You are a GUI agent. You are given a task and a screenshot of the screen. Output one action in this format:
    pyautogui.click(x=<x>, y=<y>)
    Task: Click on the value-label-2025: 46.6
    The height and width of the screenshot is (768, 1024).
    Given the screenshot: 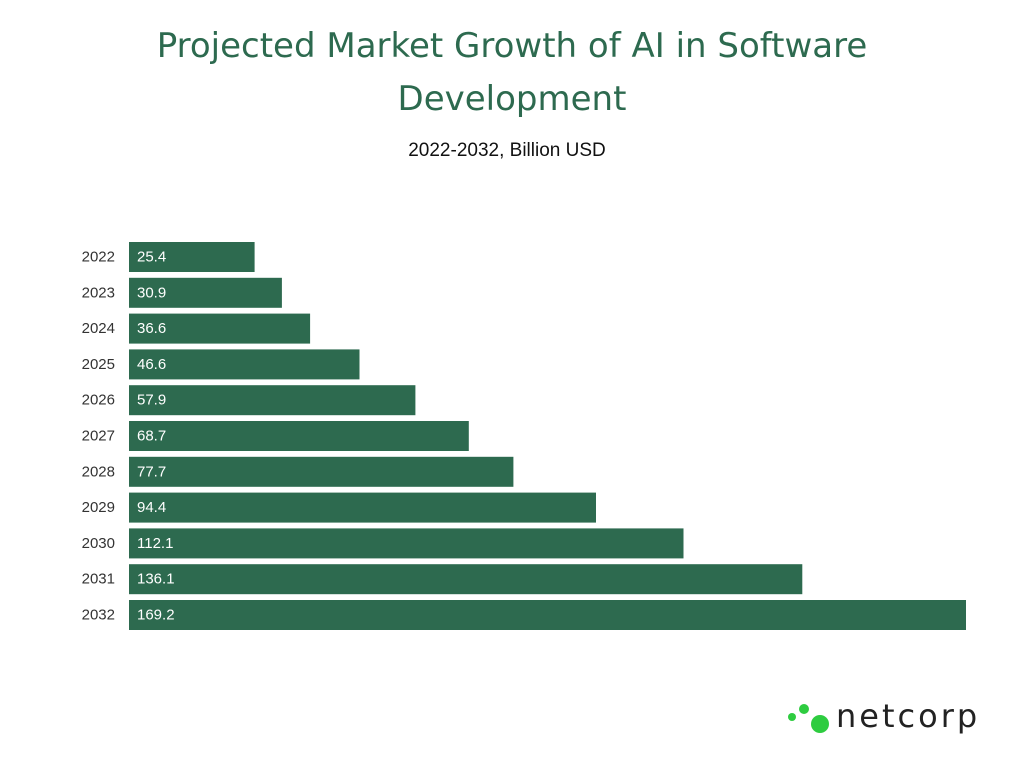 What is the action you would take?
    pyautogui.click(x=151, y=364)
    